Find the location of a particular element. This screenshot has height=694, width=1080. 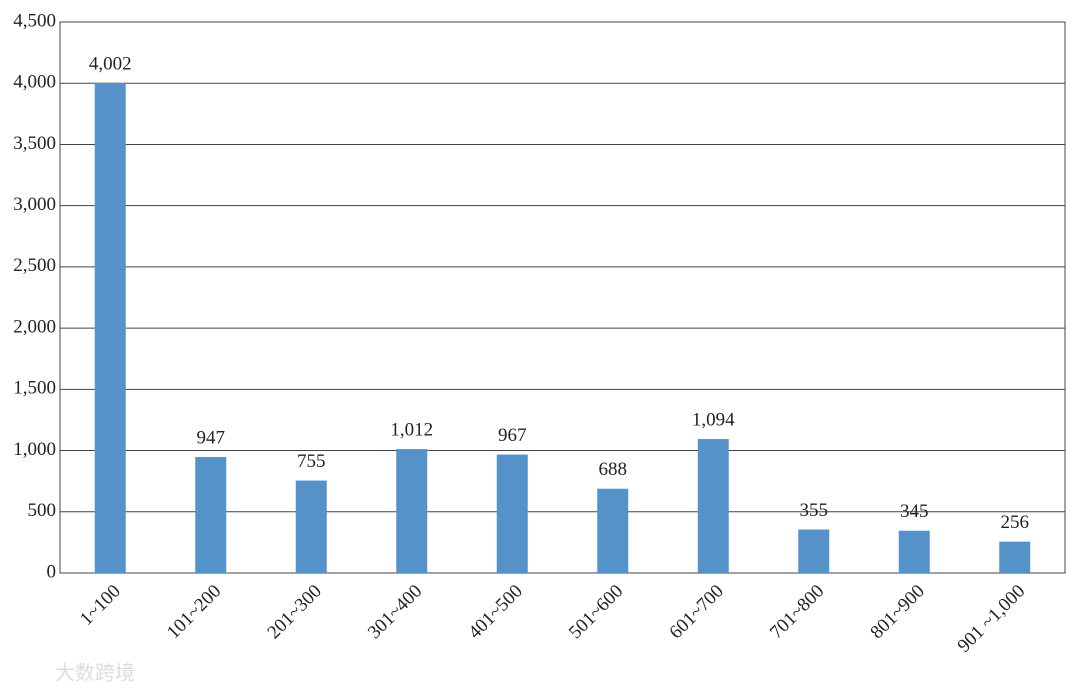

y-tick-label: 4,500 is located at coordinates (34, 20).